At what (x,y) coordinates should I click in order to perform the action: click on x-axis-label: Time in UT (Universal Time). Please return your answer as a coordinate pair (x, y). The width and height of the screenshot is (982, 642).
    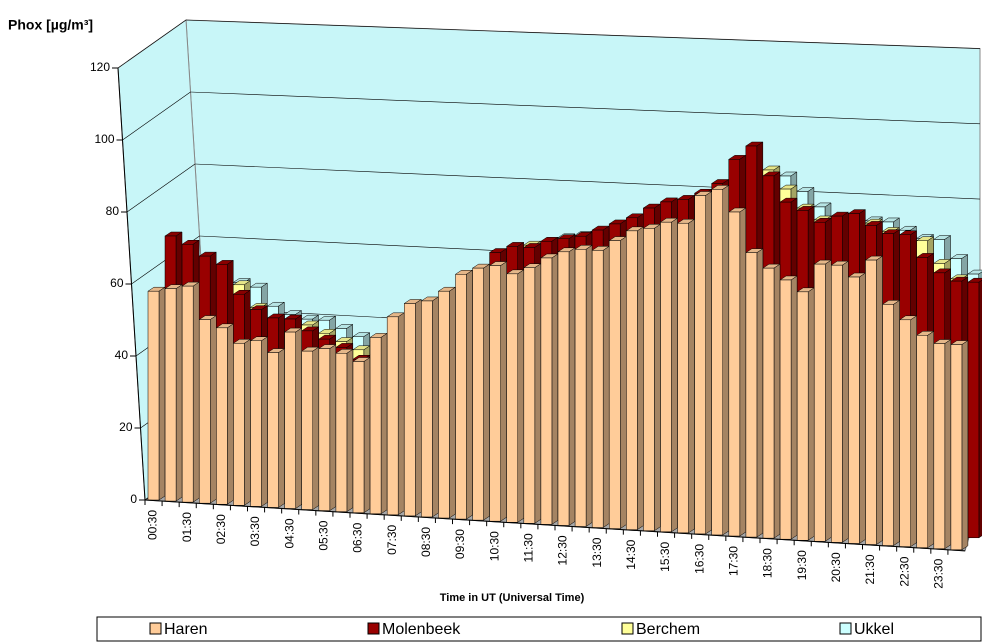
    Looking at the image, I should click on (512, 598).